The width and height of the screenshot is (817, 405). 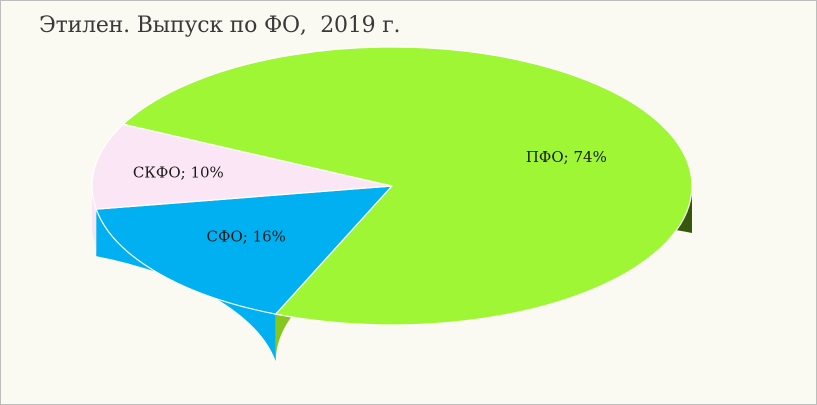 What do you see at coordinates (178, 172) in the screenshot?
I see `data-label-скфо: СКФО; 10%` at bounding box center [178, 172].